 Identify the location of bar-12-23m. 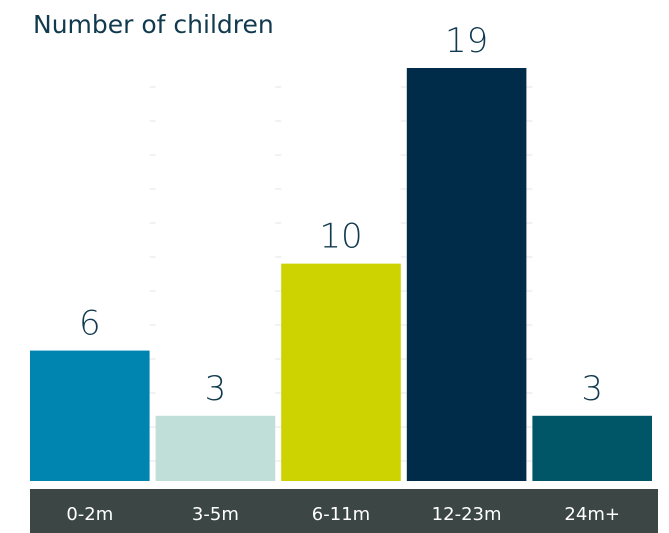
(466, 274).